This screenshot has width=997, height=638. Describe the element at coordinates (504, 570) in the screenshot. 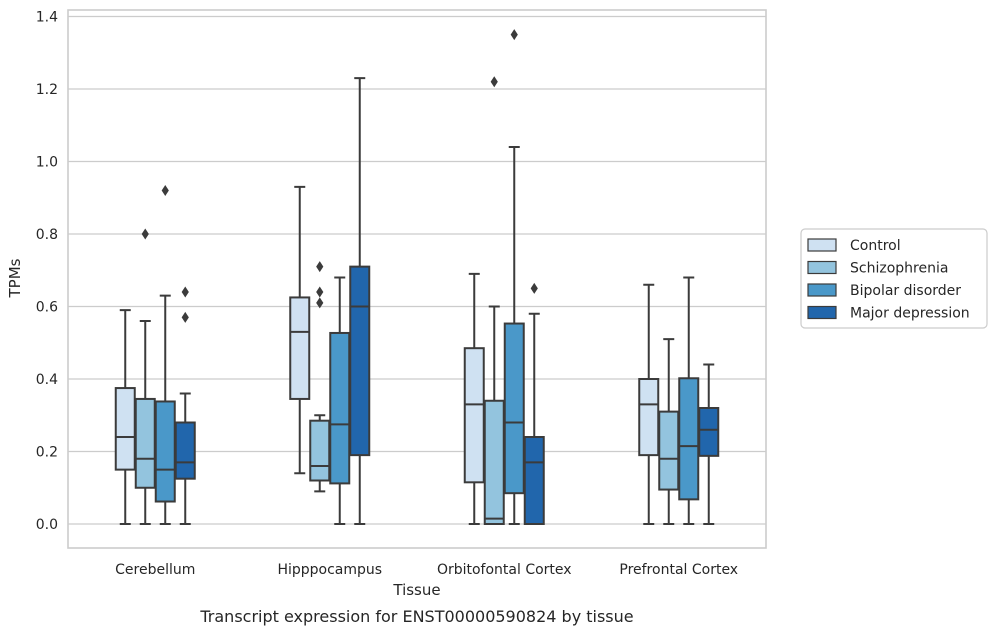

I see `x-tick-label: Orbitofontal Cortex` at that location.